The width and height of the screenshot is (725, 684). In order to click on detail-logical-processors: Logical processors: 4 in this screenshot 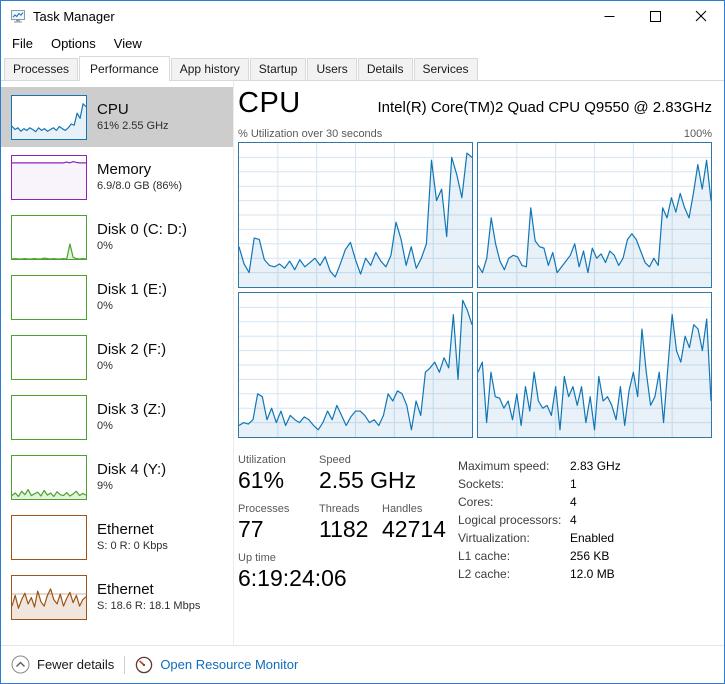, I will do `click(517, 520)`.